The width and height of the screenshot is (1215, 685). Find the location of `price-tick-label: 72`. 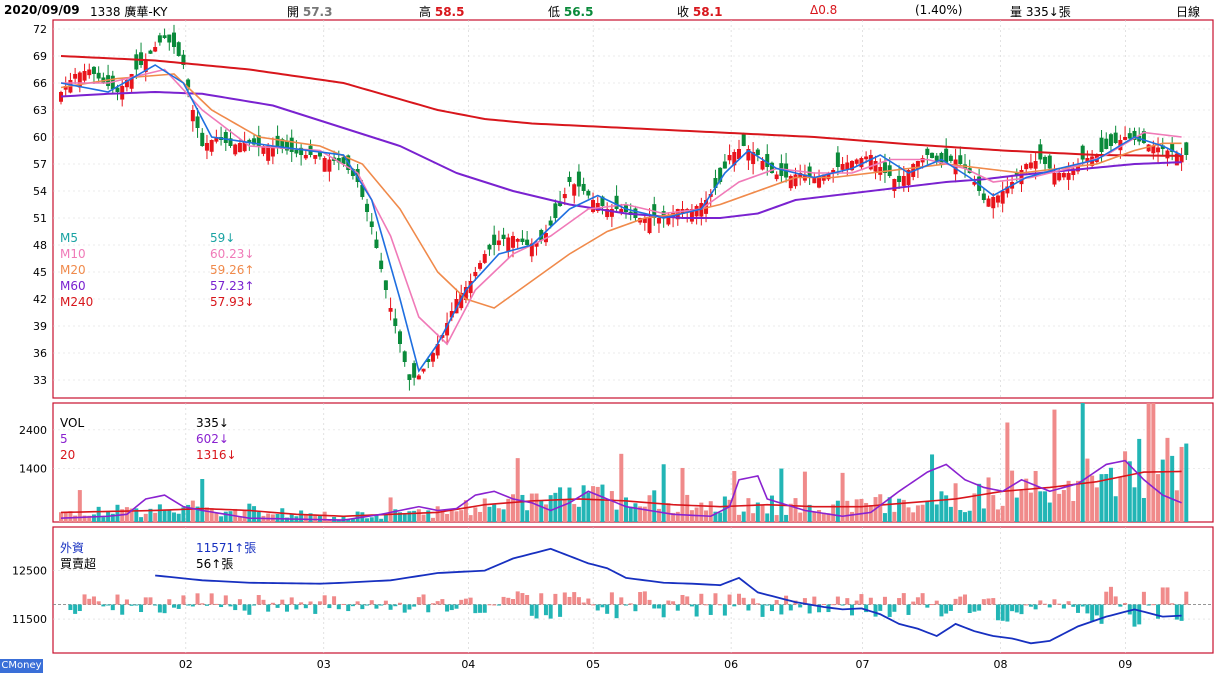

price-tick-label: 72 is located at coordinates (40, 29).